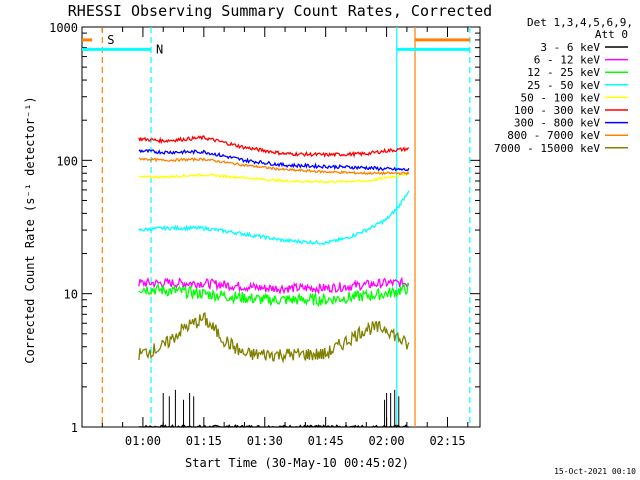 This screenshot has height=480, width=640. Describe the element at coordinates (561, 97) in the screenshot. I see `legend-label: 50 - 100 keV` at that location.